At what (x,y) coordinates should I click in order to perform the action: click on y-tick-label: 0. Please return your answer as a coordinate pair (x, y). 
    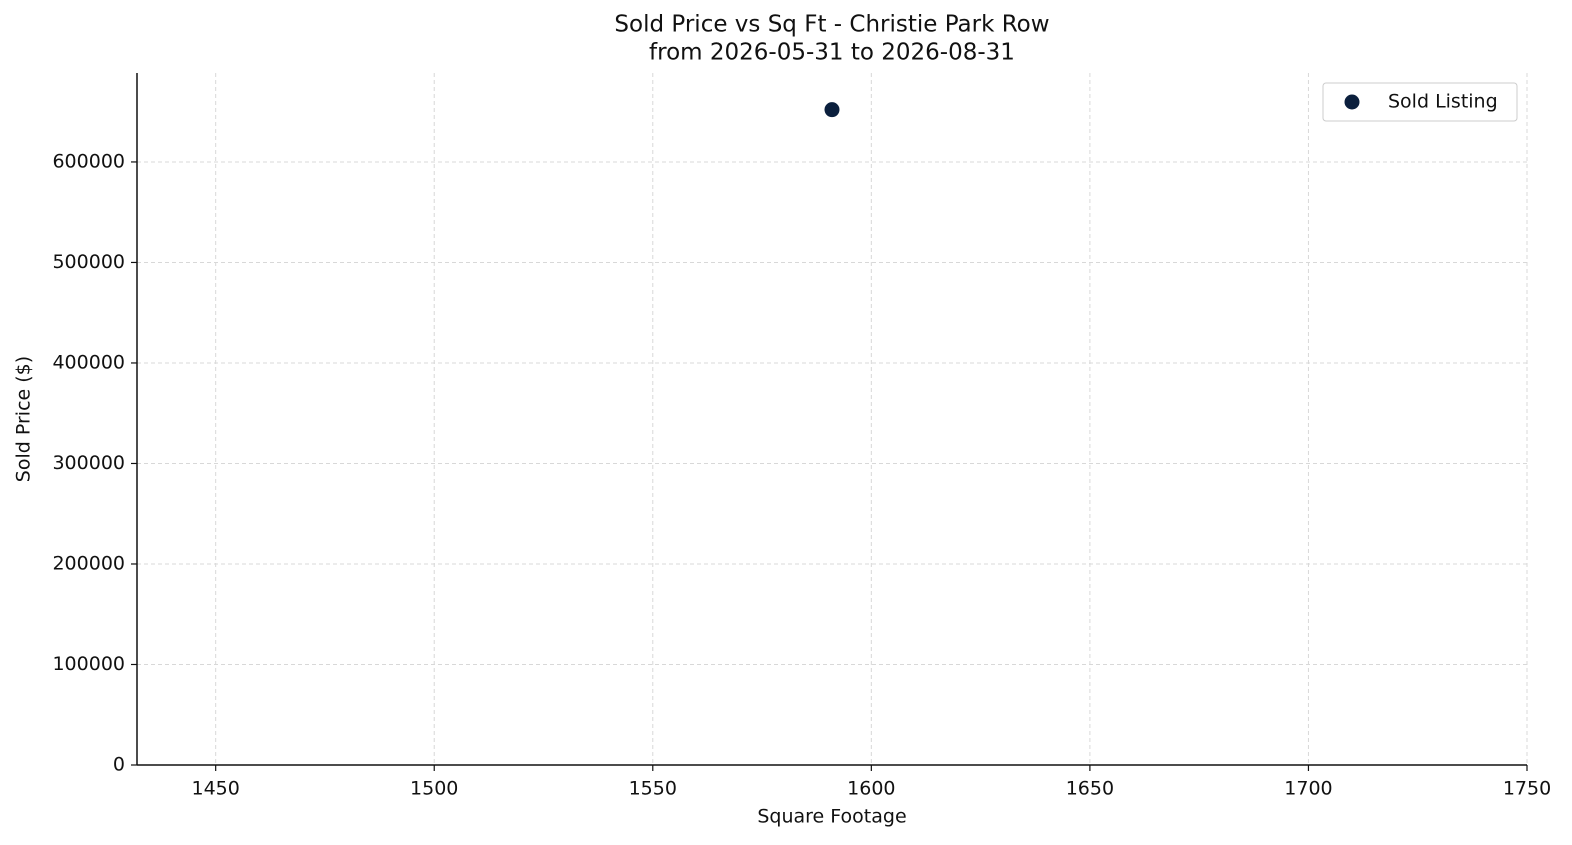
    Looking at the image, I should click on (119, 765).